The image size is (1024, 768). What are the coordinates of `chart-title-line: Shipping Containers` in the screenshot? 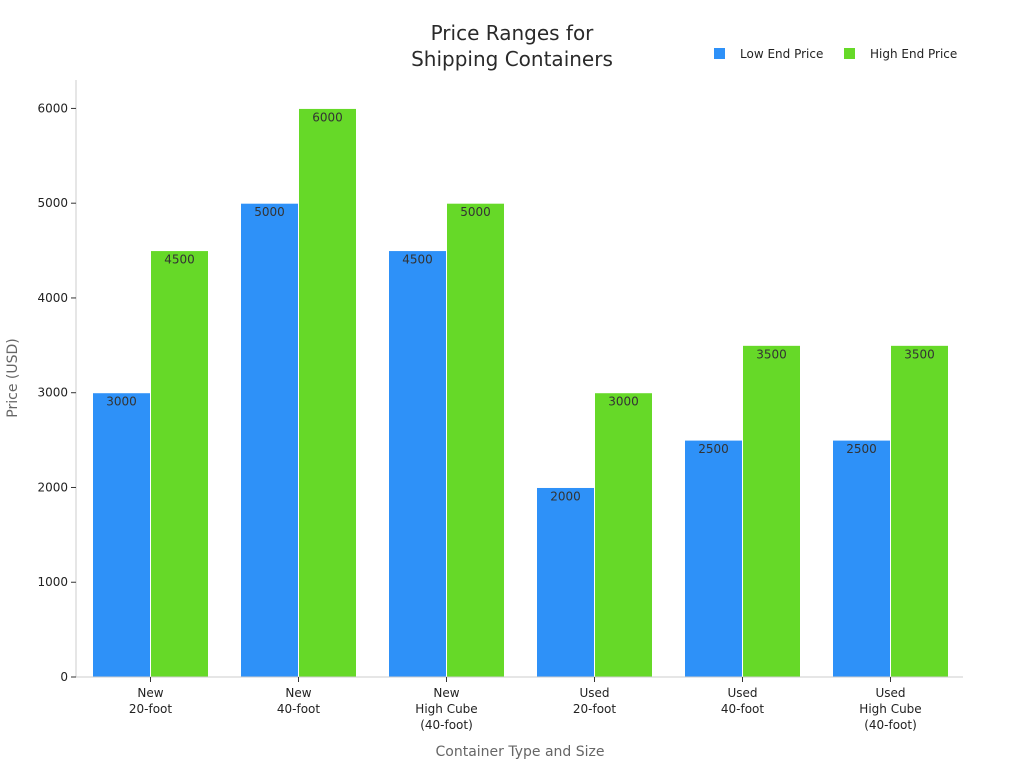 It's located at (512, 59).